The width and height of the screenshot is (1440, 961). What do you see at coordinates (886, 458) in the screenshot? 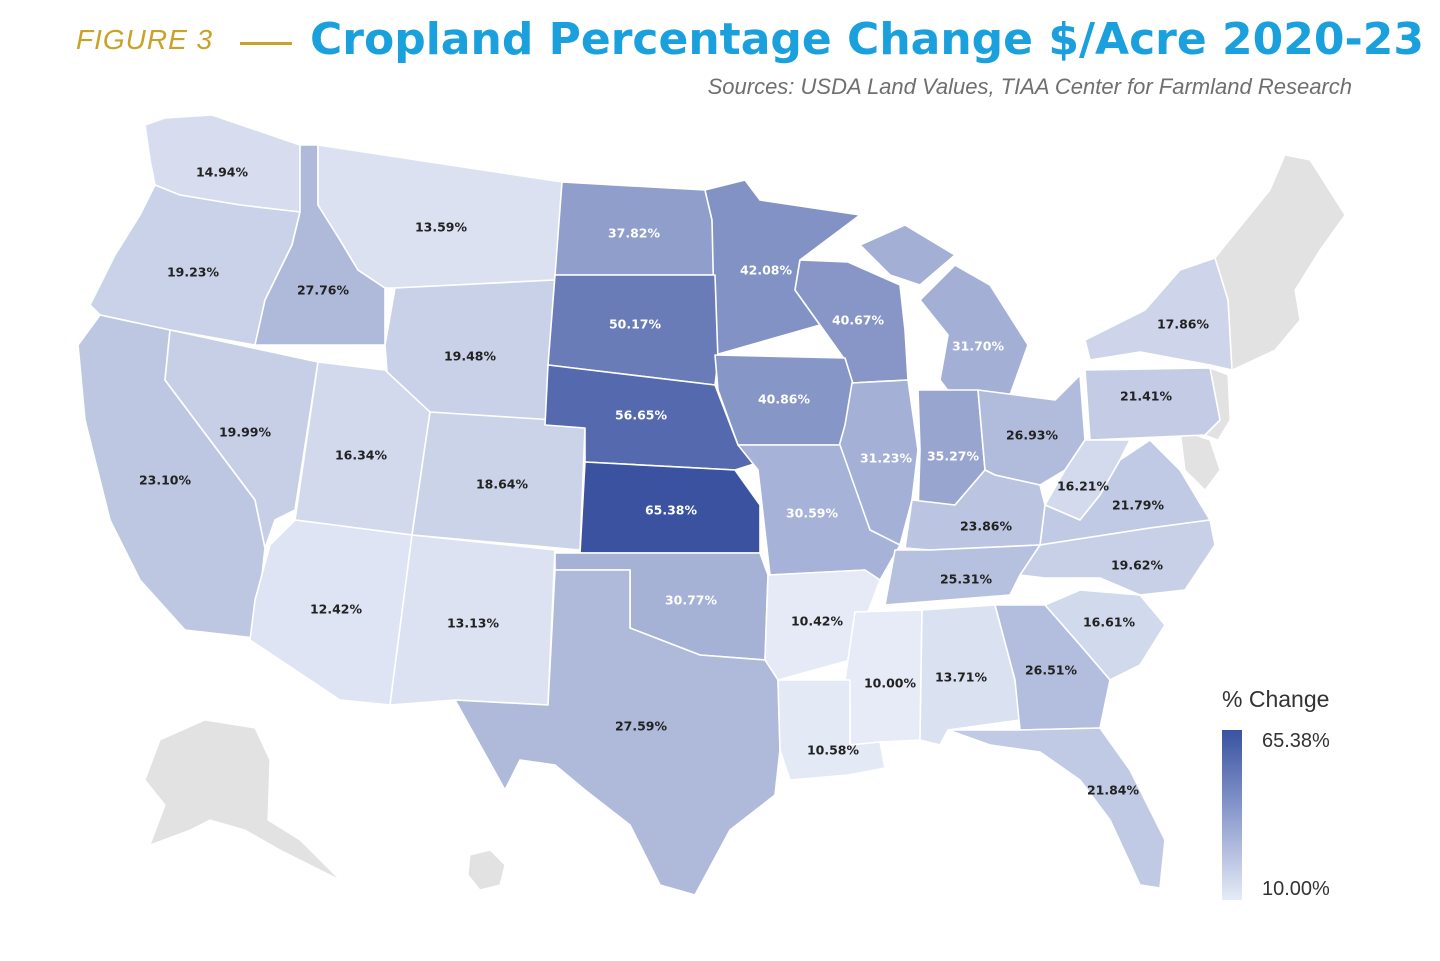
I see `state-label-illinois: 31.23%` at bounding box center [886, 458].